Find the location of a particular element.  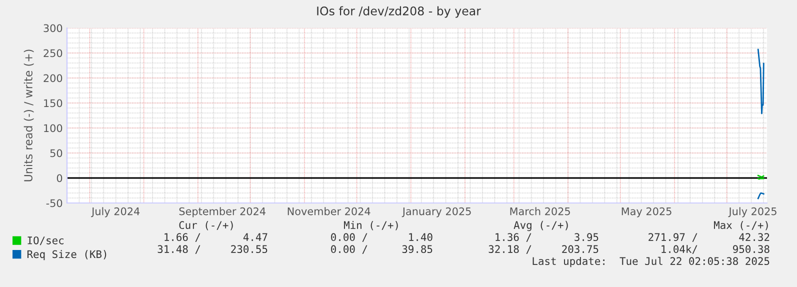

text: 3.95 is located at coordinates (586, 237).